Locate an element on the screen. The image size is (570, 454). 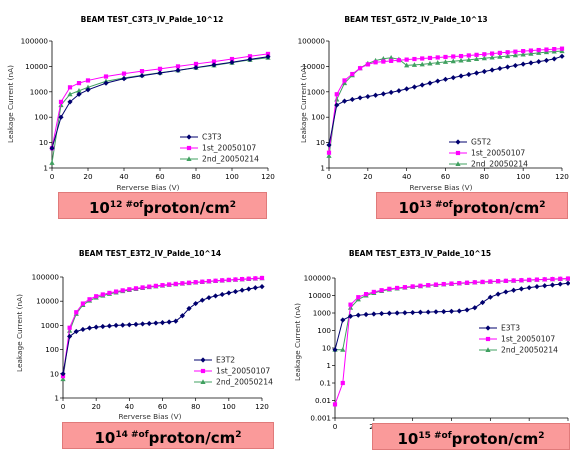
legend: G5T2 1st_20050107 2nd_20050214 is located at coordinates (488, 153).